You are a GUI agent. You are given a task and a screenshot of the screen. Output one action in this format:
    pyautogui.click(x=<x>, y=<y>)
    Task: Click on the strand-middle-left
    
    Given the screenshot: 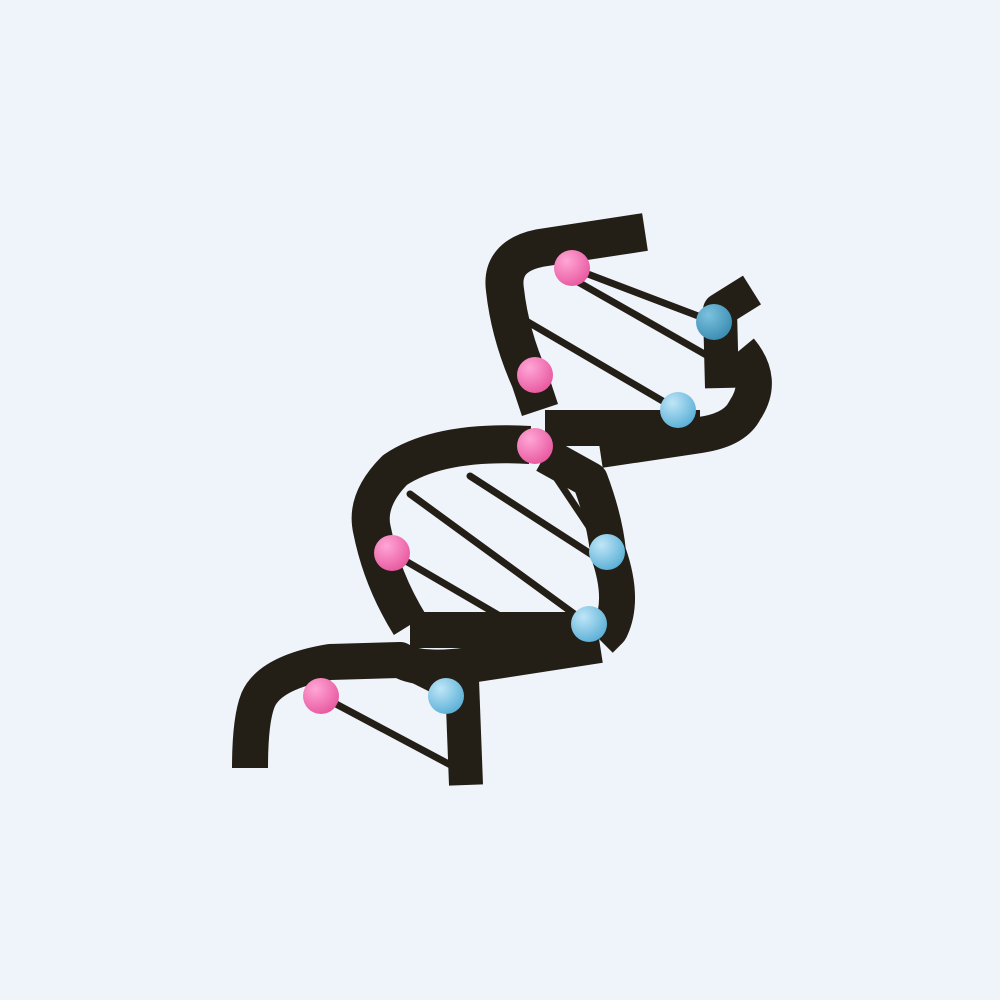 What is the action you would take?
    pyautogui.click(x=441, y=530)
    